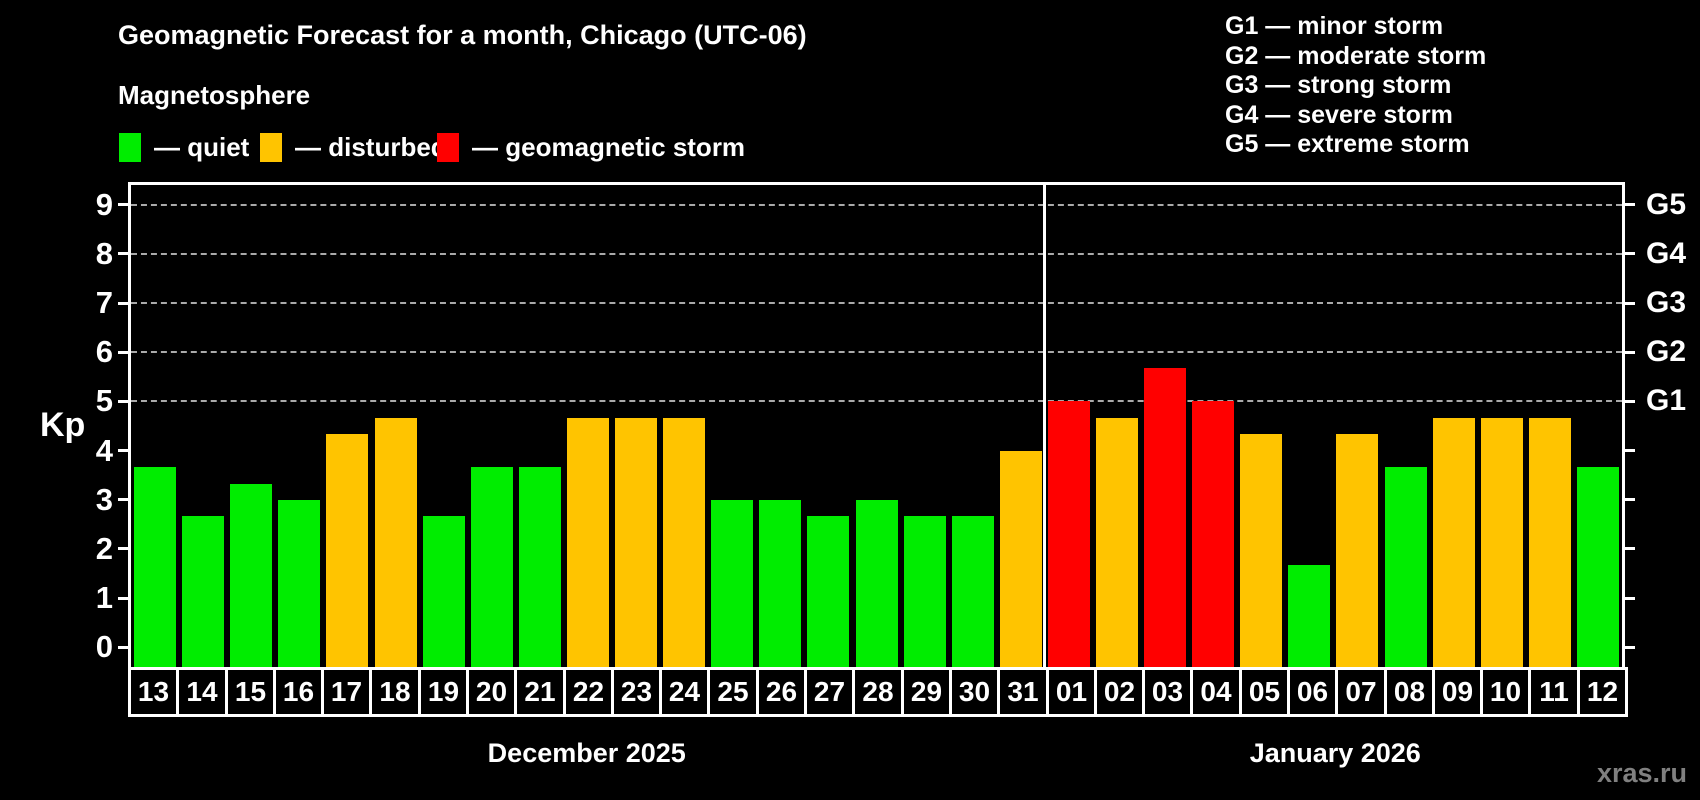 The width and height of the screenshot is (1700, 800). Describe the element at coordinates (876, 352) in the screenshot. I see `gridline-kp6` at that location.